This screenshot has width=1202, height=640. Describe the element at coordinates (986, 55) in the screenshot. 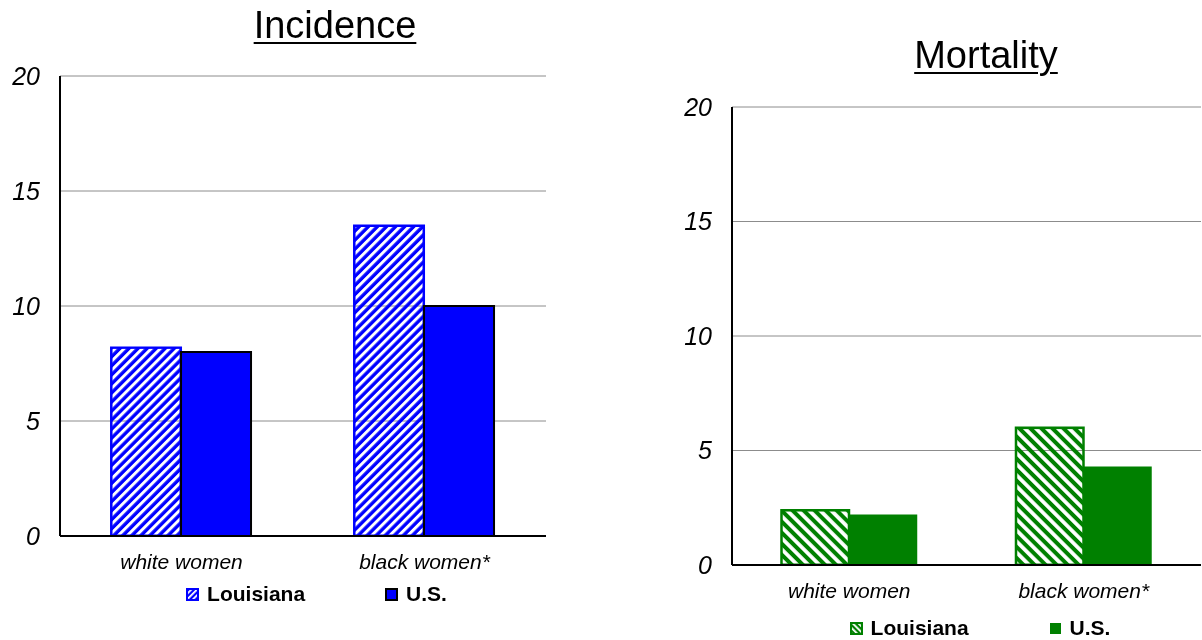

I see `chart-title: Mortality` at that location.